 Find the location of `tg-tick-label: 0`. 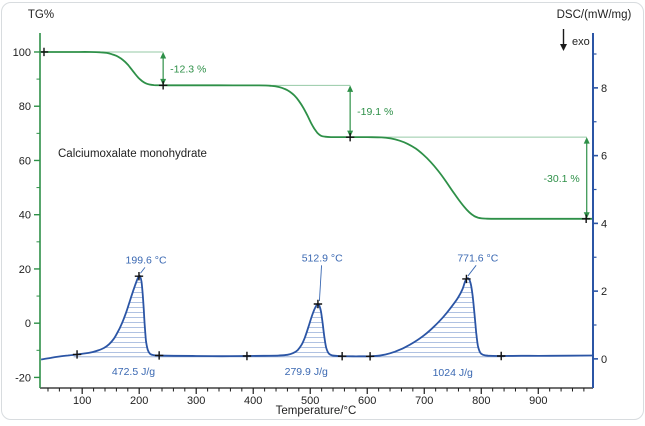

tg-tick-label: 0 is located at coordinates (28, 324).